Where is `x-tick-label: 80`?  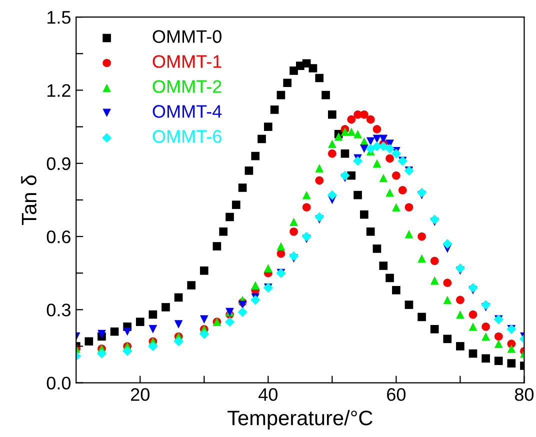
x-tick-label: 80 is located at coordinates (524, 394).